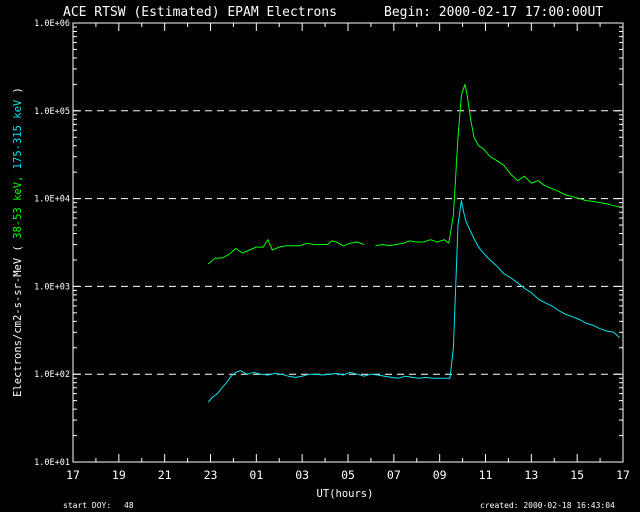 Image resolution: width=640 pixels, height=512 pixels. What do you see at coordinates (256, 475) in the screenshot?
I see `x-tick-label: 01` at bounding box center [256, 475].